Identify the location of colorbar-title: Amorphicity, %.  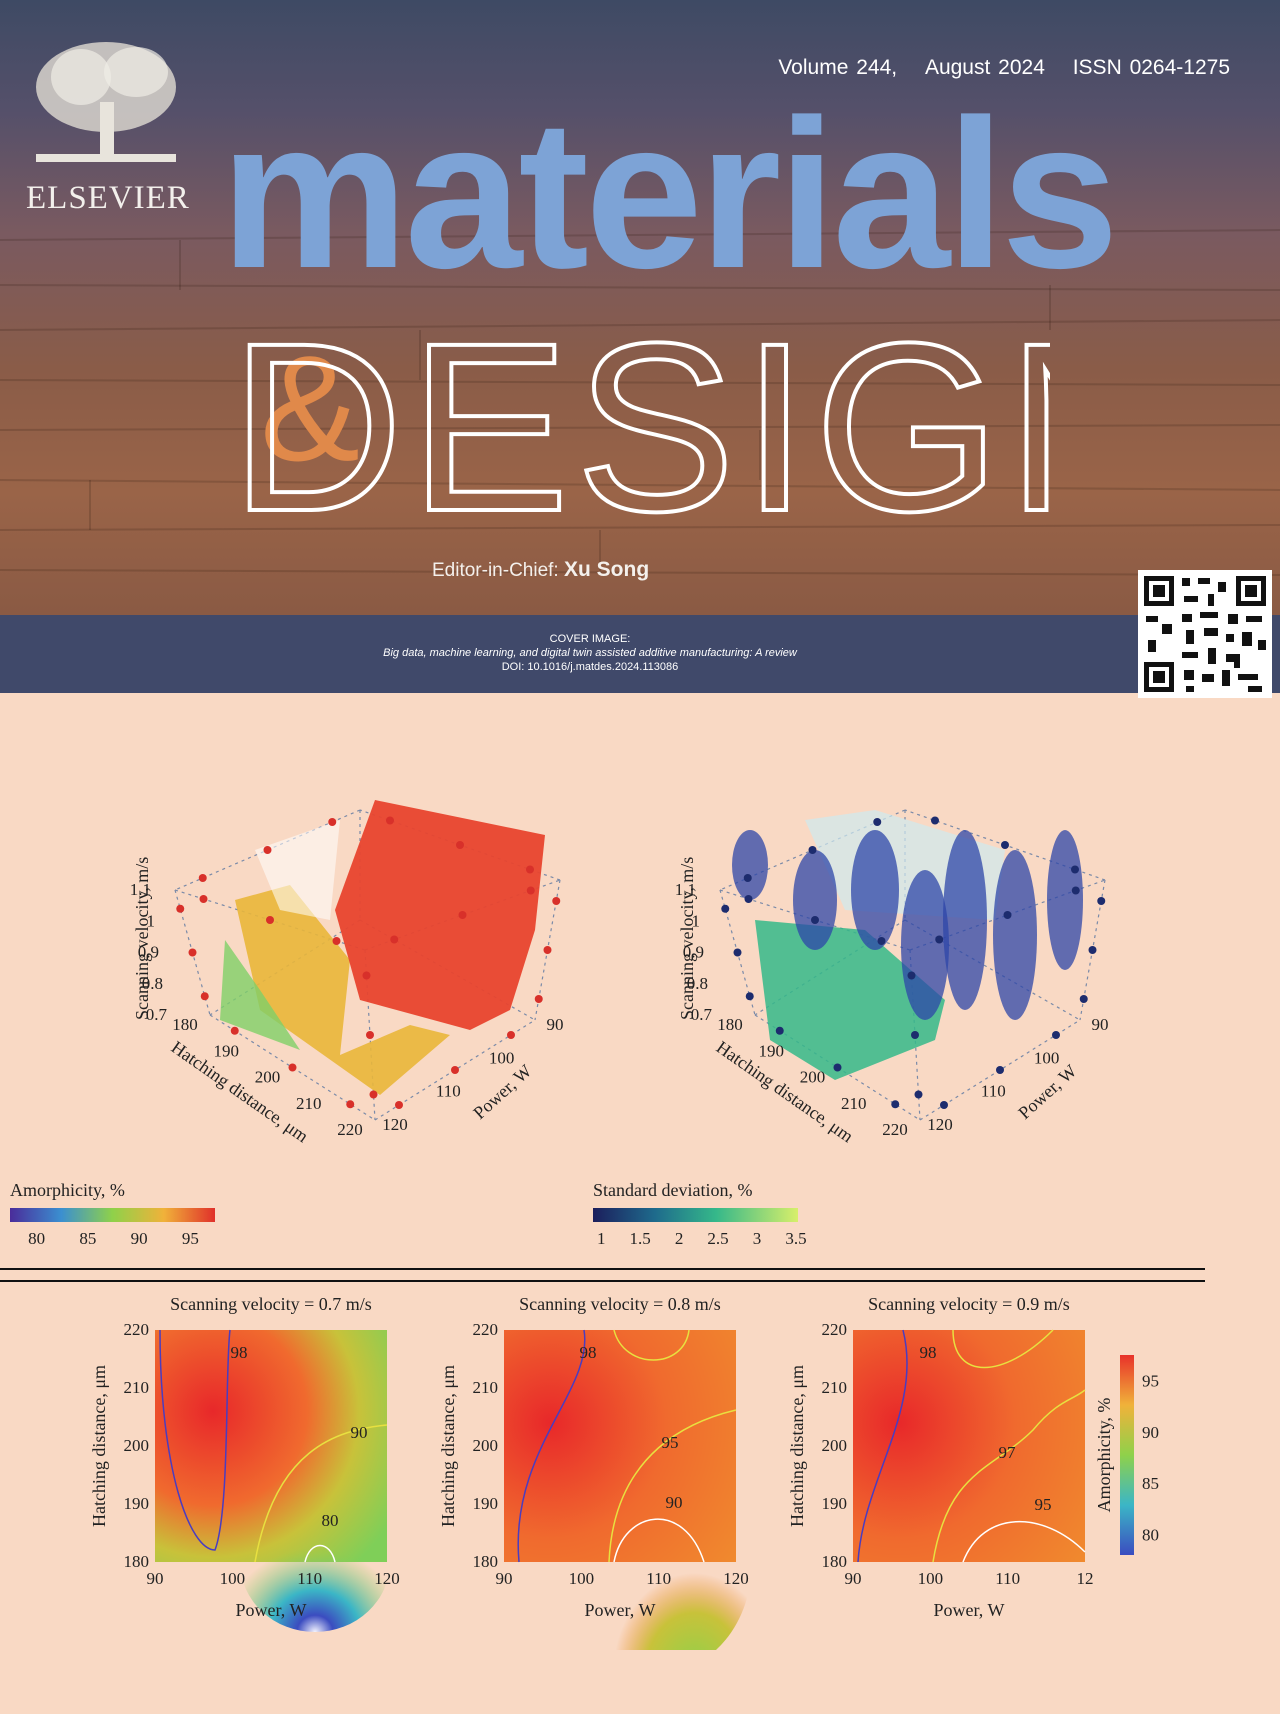
(1104, 1455).